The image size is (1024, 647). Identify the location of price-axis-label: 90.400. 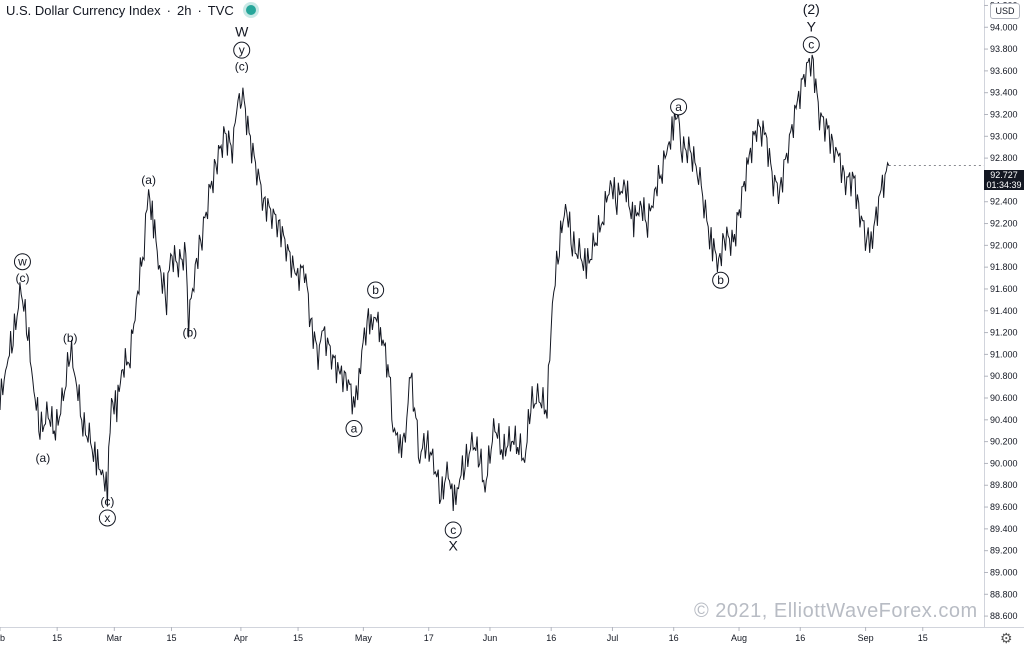
(1004, 420).